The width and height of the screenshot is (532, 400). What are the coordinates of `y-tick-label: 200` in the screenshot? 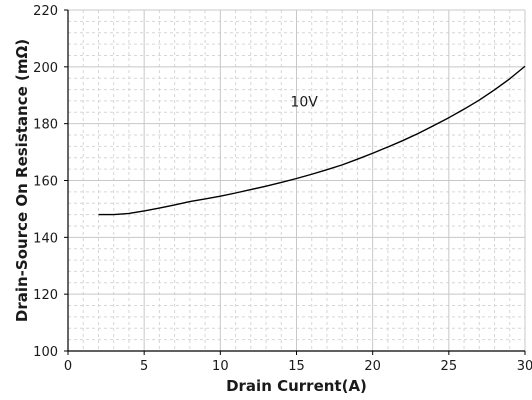 It's located at (45, 68).